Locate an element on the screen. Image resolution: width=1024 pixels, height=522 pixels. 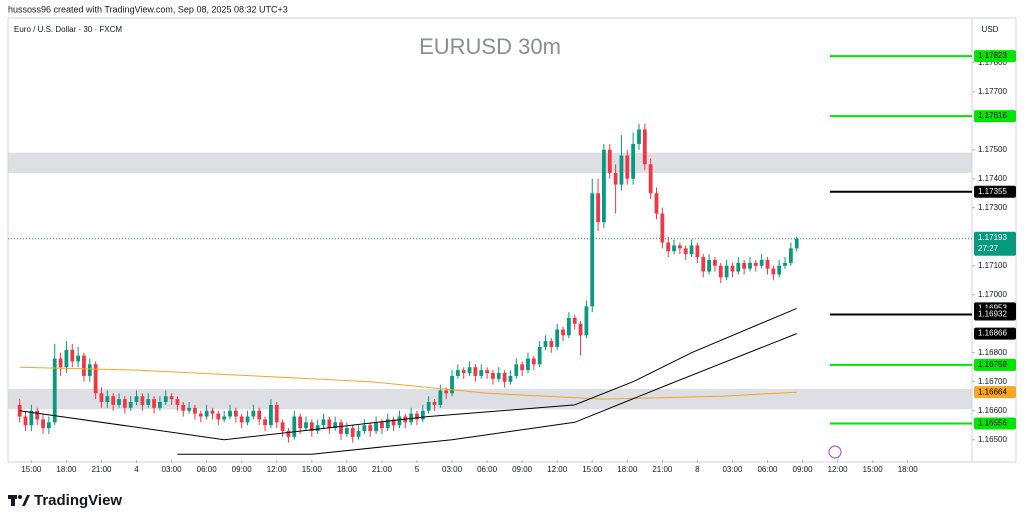
watermark: EURUSD 30m is located at coordinates (490, 46).